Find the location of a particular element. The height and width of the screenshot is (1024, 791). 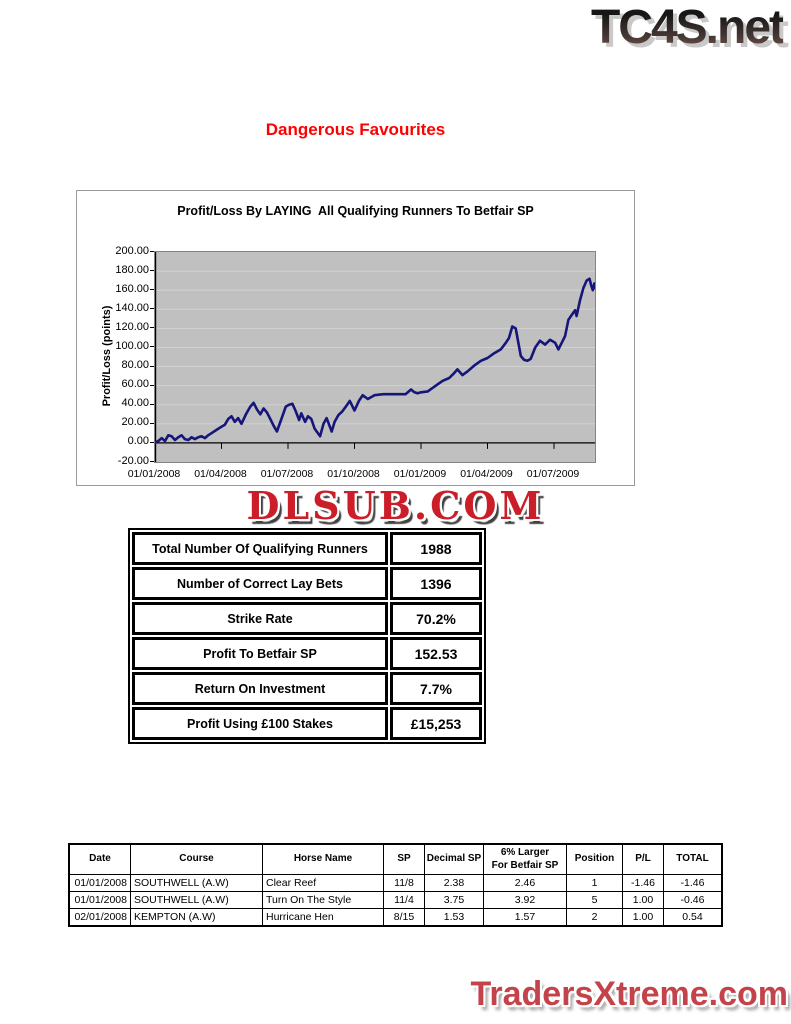

tc4s-logo-text: TC4S.net is located at coordinates (687, 27).